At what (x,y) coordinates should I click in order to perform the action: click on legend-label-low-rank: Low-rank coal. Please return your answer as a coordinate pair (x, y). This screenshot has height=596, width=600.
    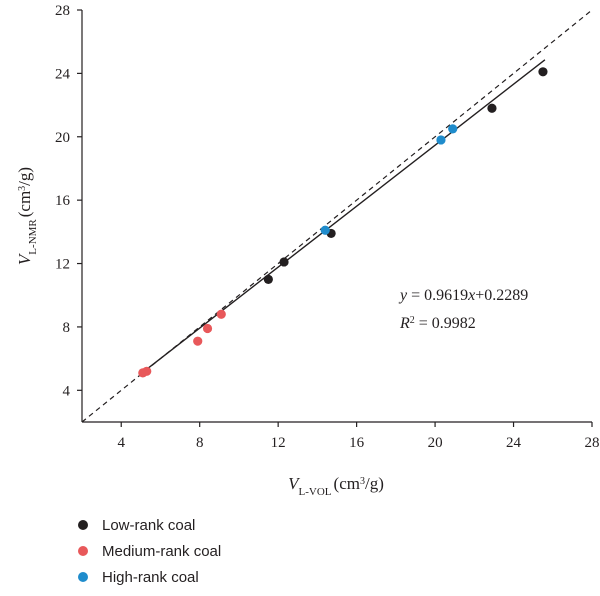
    Looking at the image, I should click on (149, 525).